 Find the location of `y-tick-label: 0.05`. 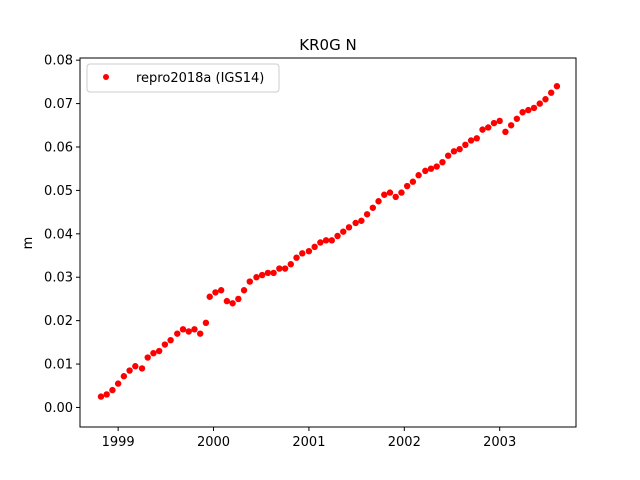

y-tick-label: 0.05 is located at coordinates (58, 191).